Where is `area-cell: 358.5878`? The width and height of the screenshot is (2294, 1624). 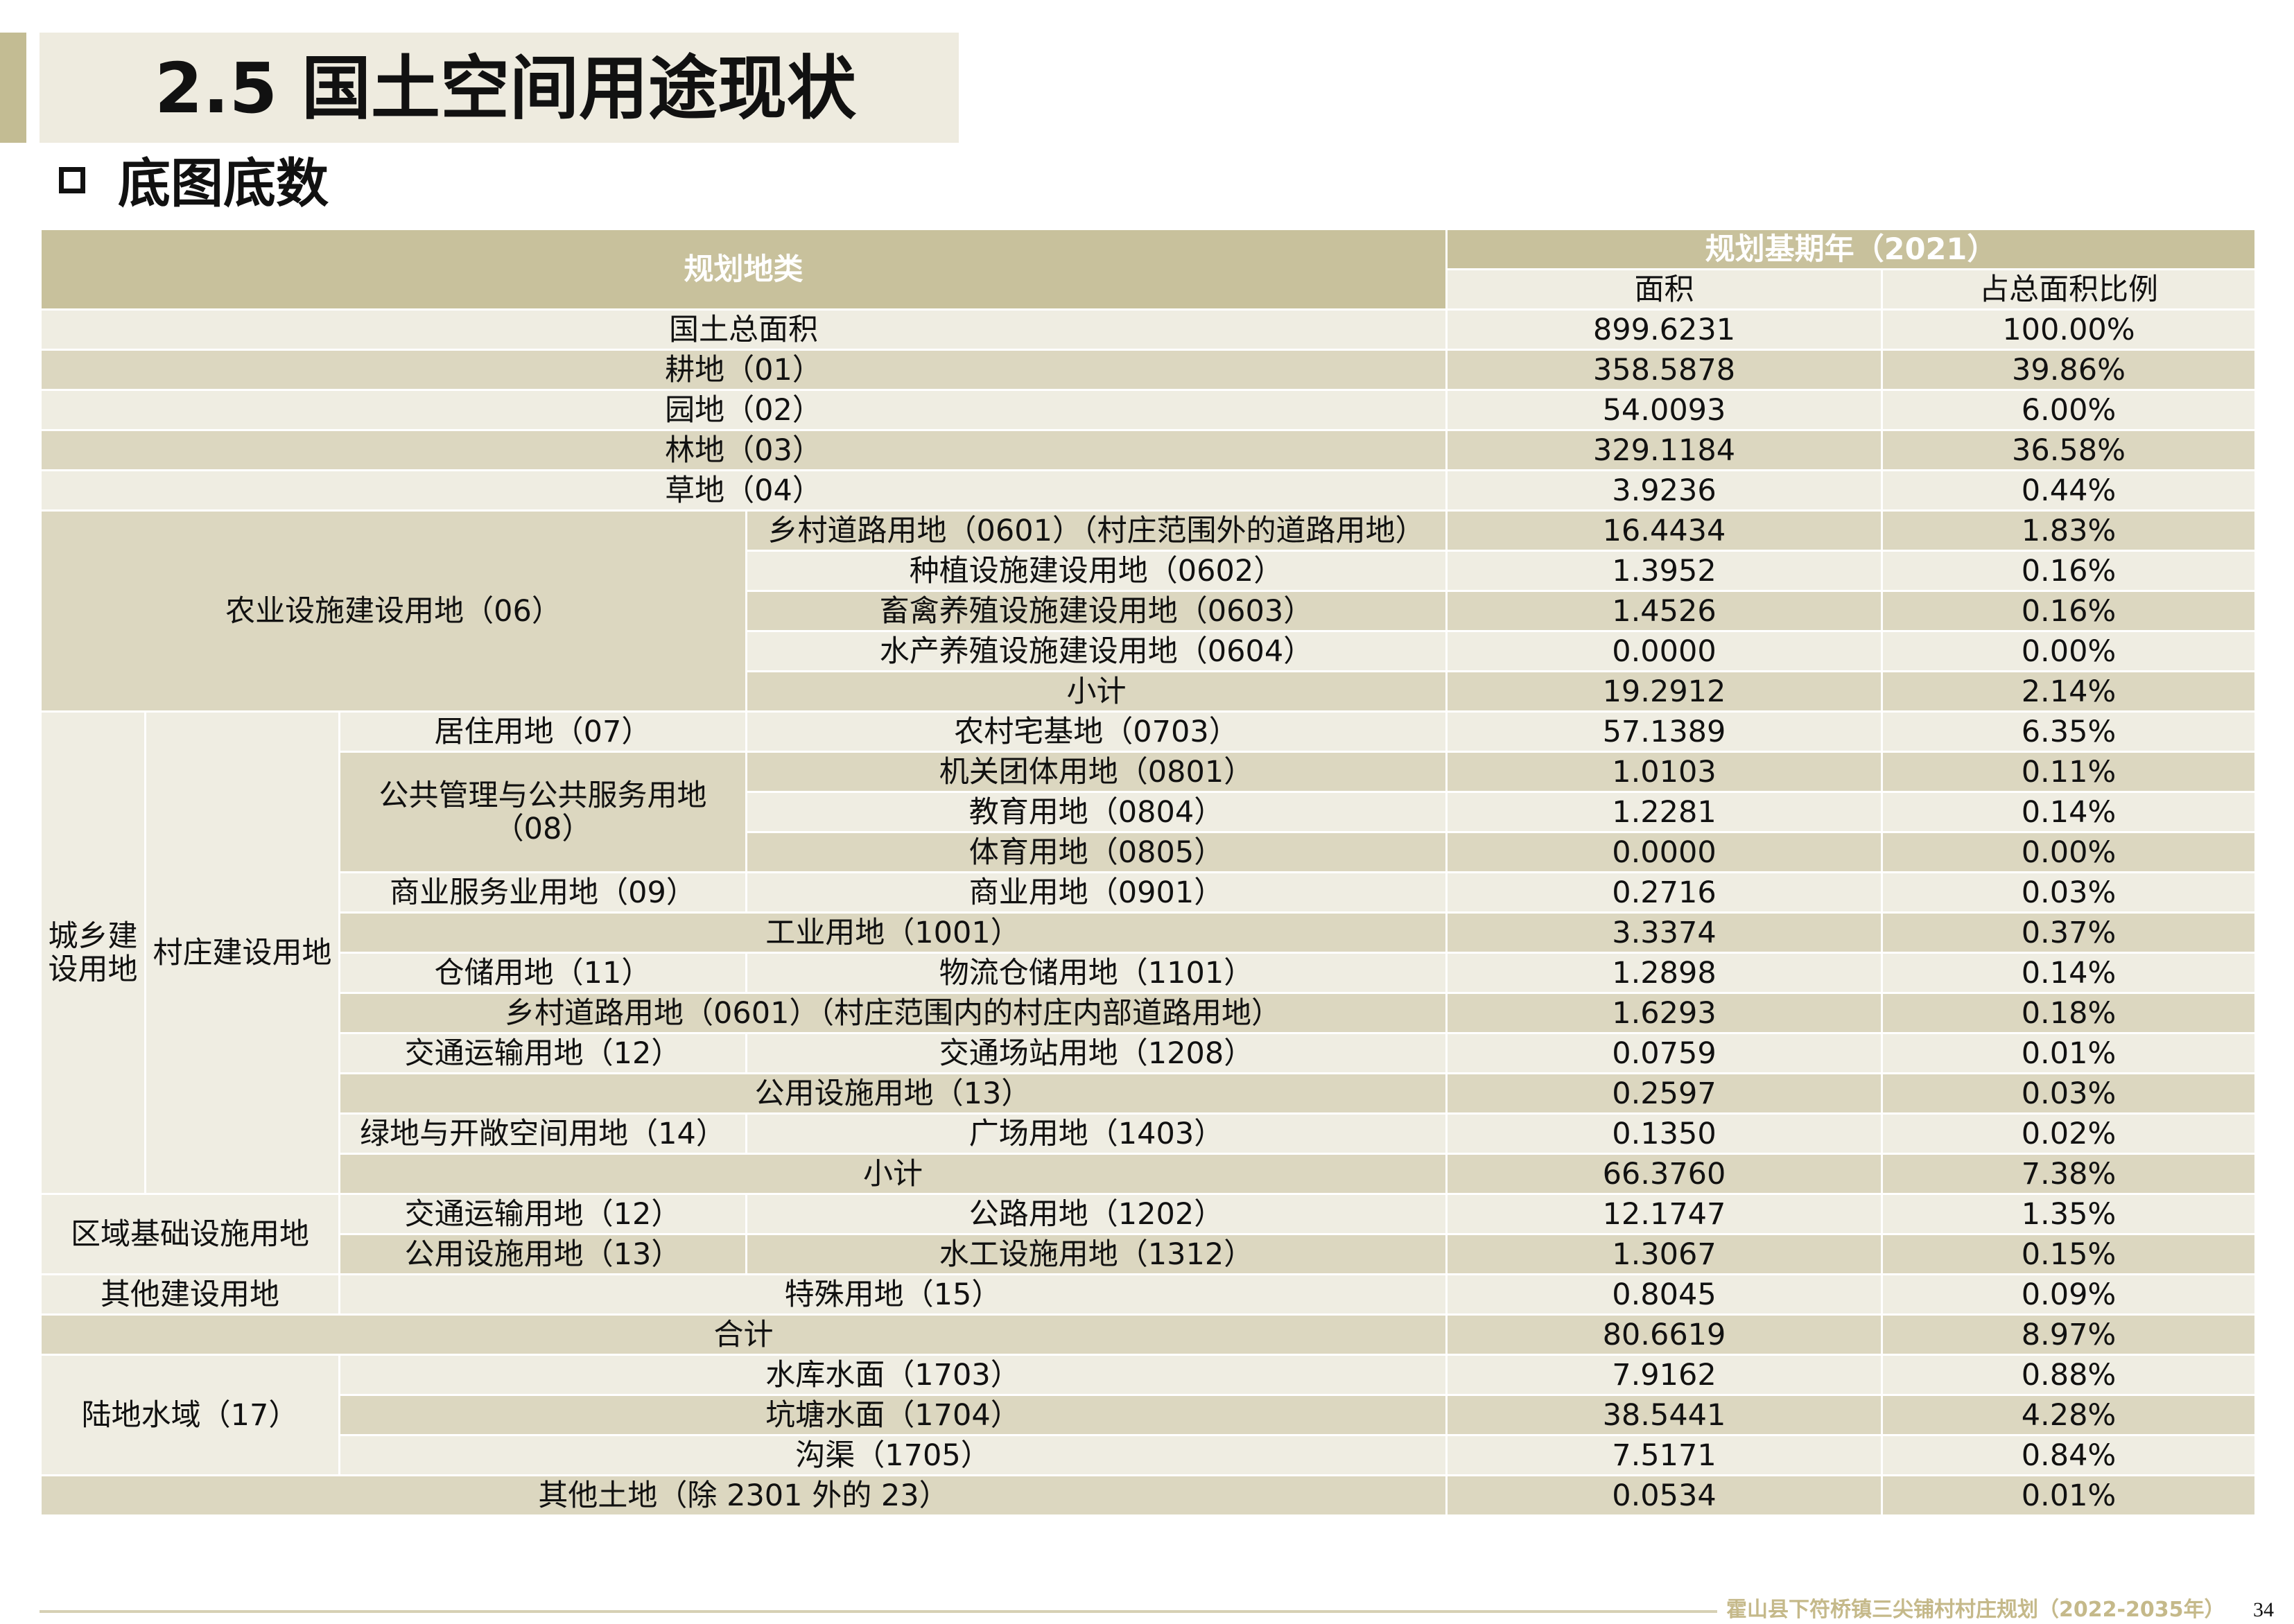
area-cell: 358.5878 is located at coordinates (1664, 370).